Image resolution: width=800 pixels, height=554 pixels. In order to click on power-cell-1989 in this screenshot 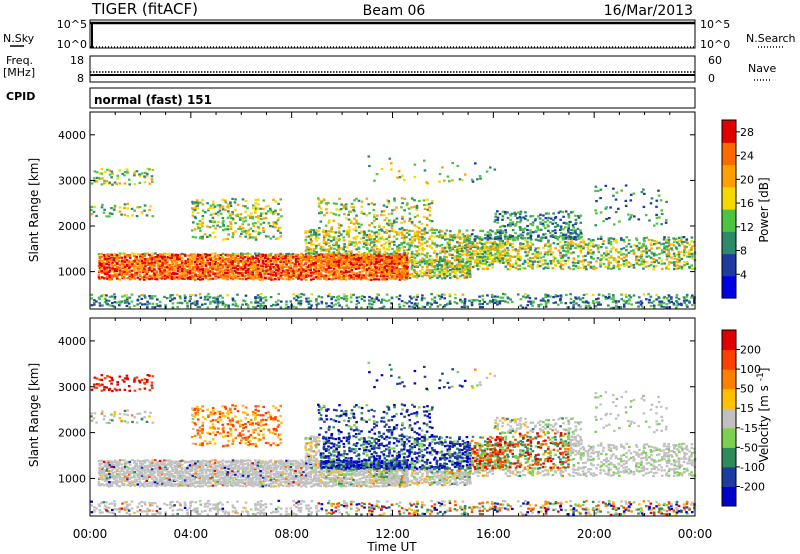, I will do `click(366, 258)`.